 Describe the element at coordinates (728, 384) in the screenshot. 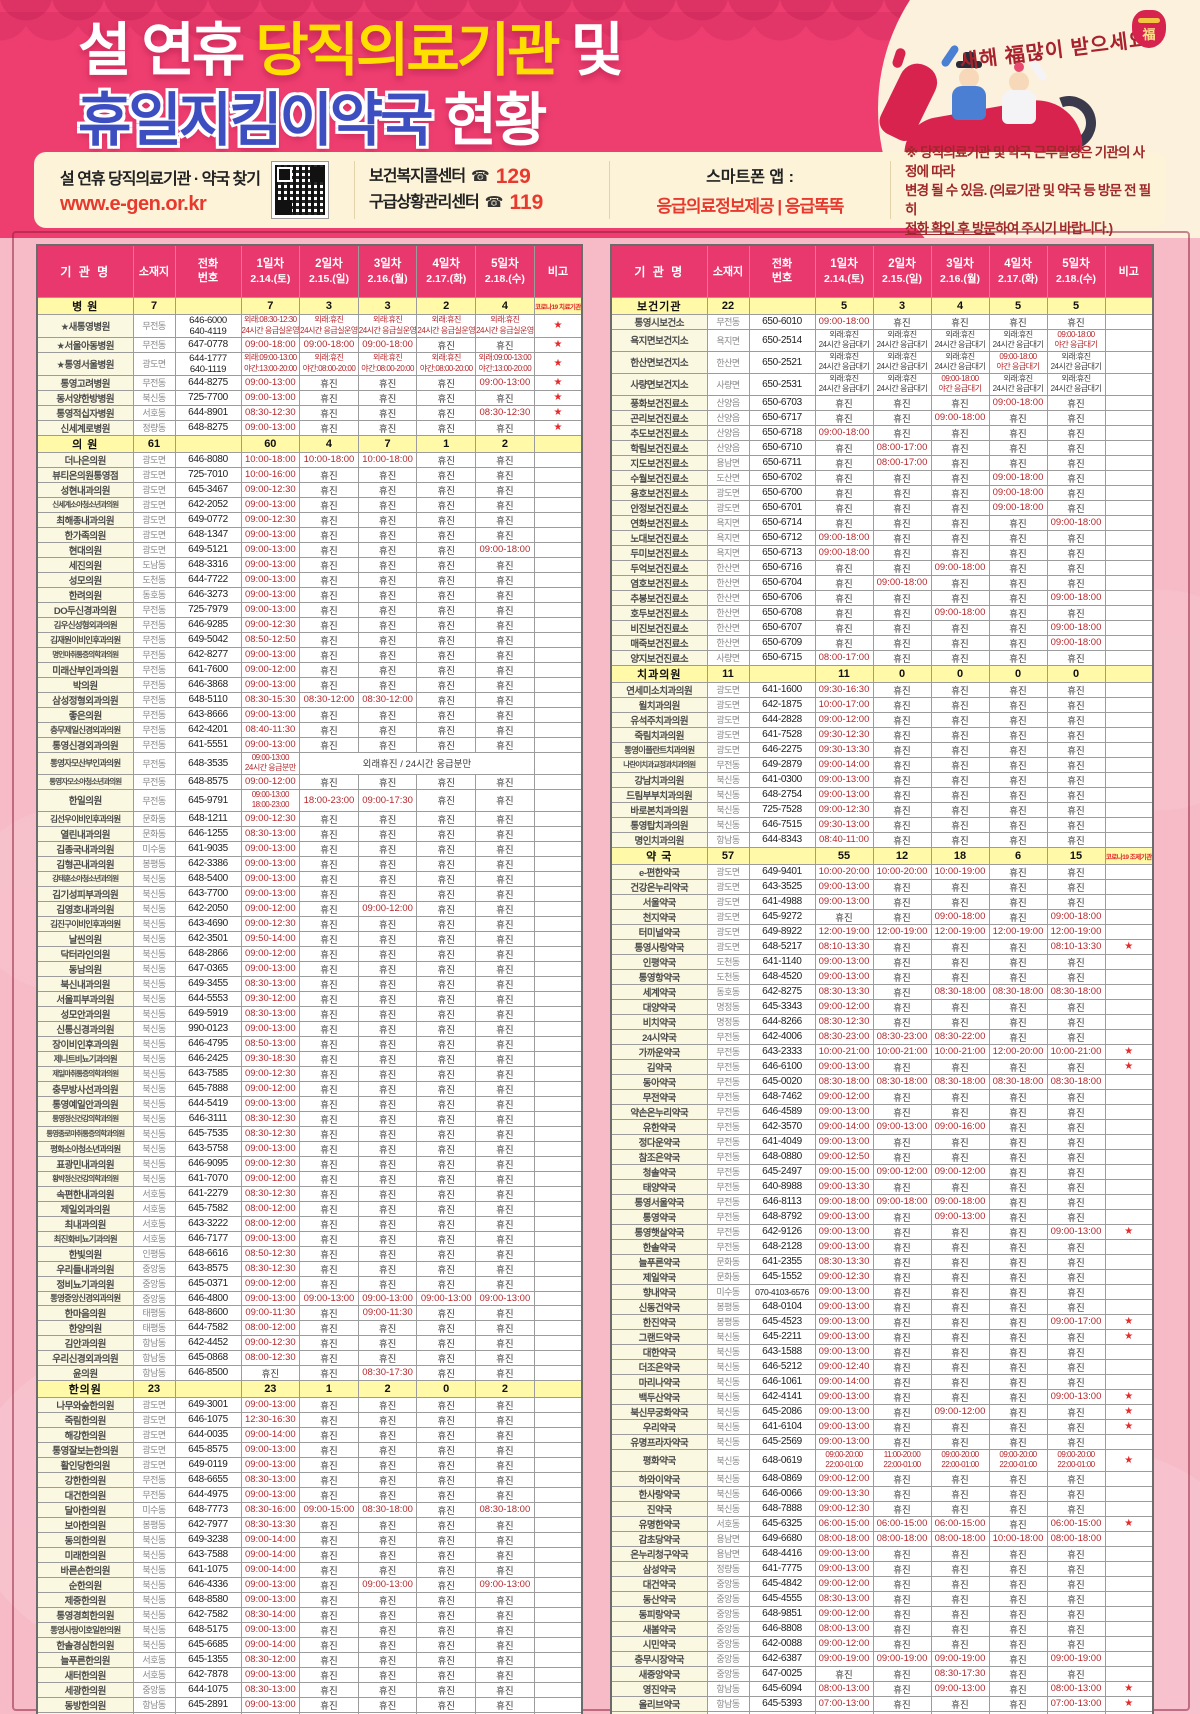

I see `location: 사량면` at that location.